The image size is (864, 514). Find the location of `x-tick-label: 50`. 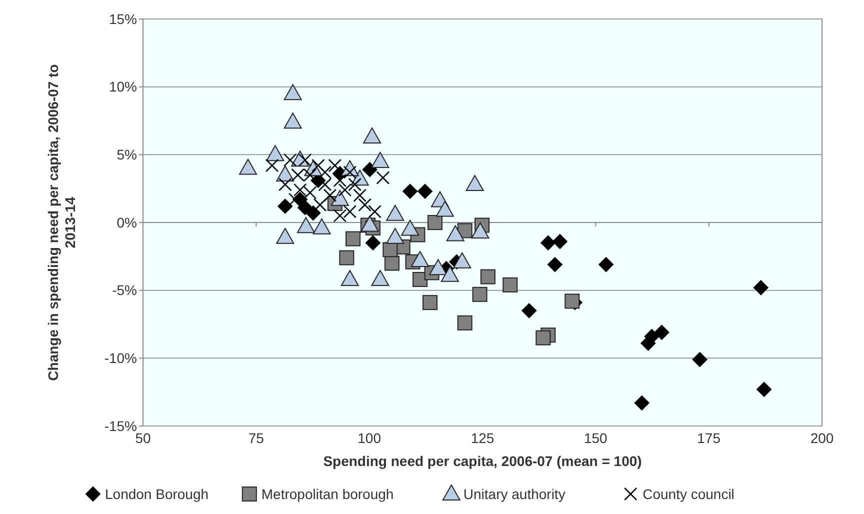

x-tick-label: 50 is located at coordinates (143, 438).